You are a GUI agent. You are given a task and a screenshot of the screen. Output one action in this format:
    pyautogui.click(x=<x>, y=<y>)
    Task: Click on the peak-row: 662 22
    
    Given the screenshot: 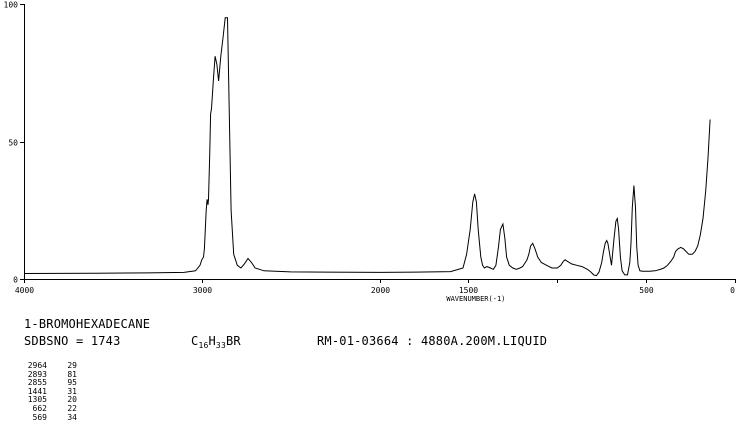 What is the action you would take?
    pyautogui.click(x=49, y=408)
    